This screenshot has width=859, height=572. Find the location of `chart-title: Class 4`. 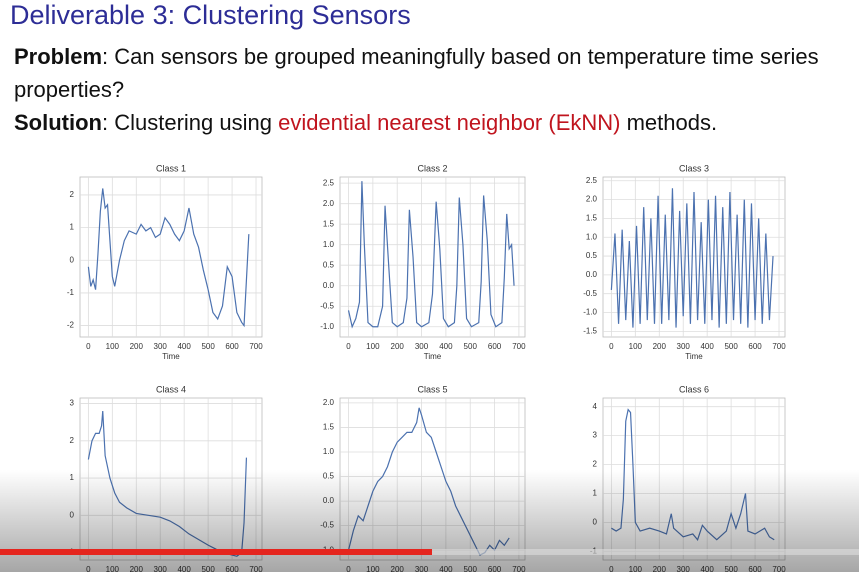

chart-title: Class 4 is located at coordinates (171, 389).